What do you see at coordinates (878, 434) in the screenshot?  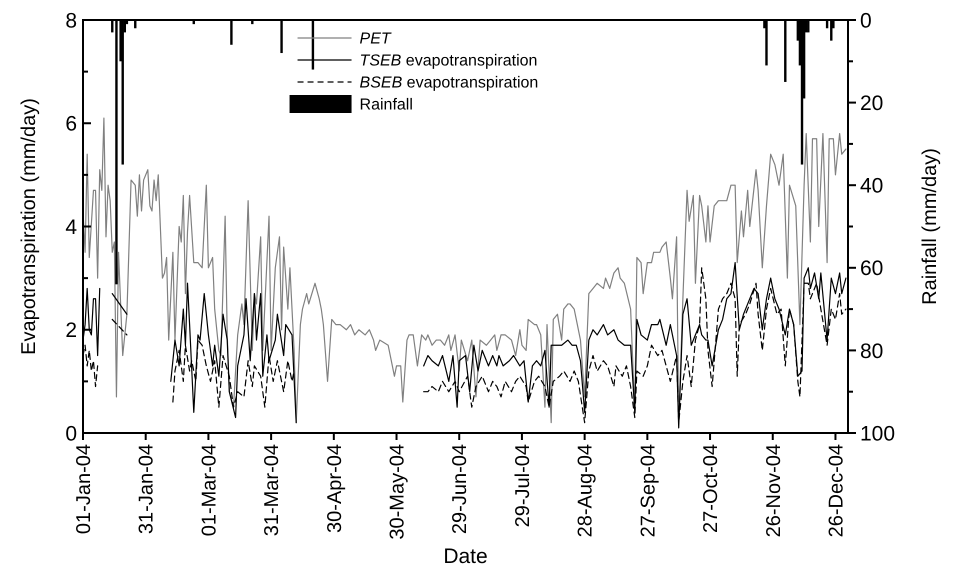 I see `y2-tick-label: 100` at bounding box center [878, 434].